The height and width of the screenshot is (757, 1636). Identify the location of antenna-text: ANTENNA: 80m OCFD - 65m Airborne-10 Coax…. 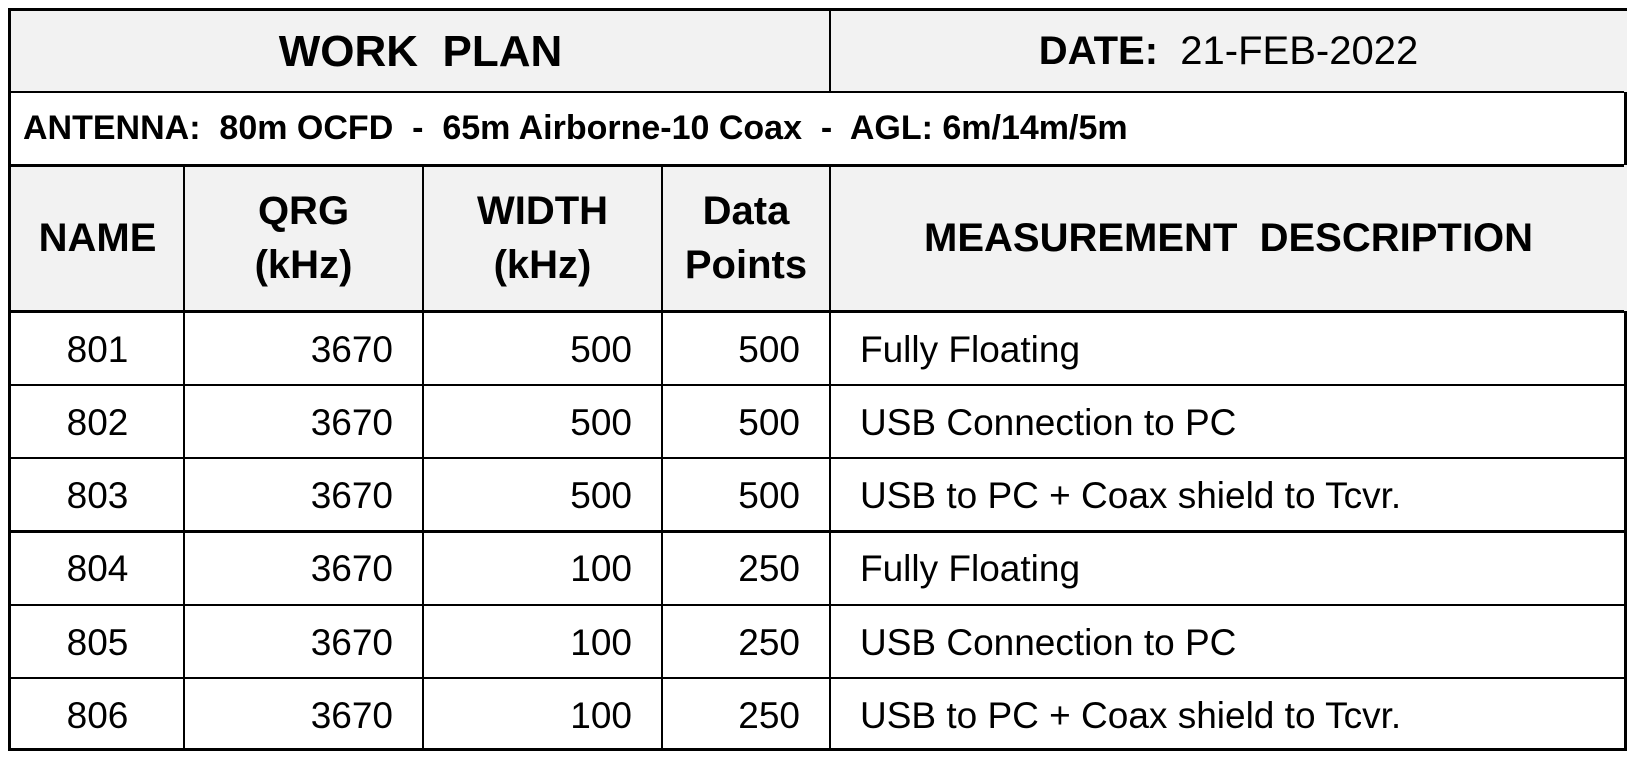
(575, 128).